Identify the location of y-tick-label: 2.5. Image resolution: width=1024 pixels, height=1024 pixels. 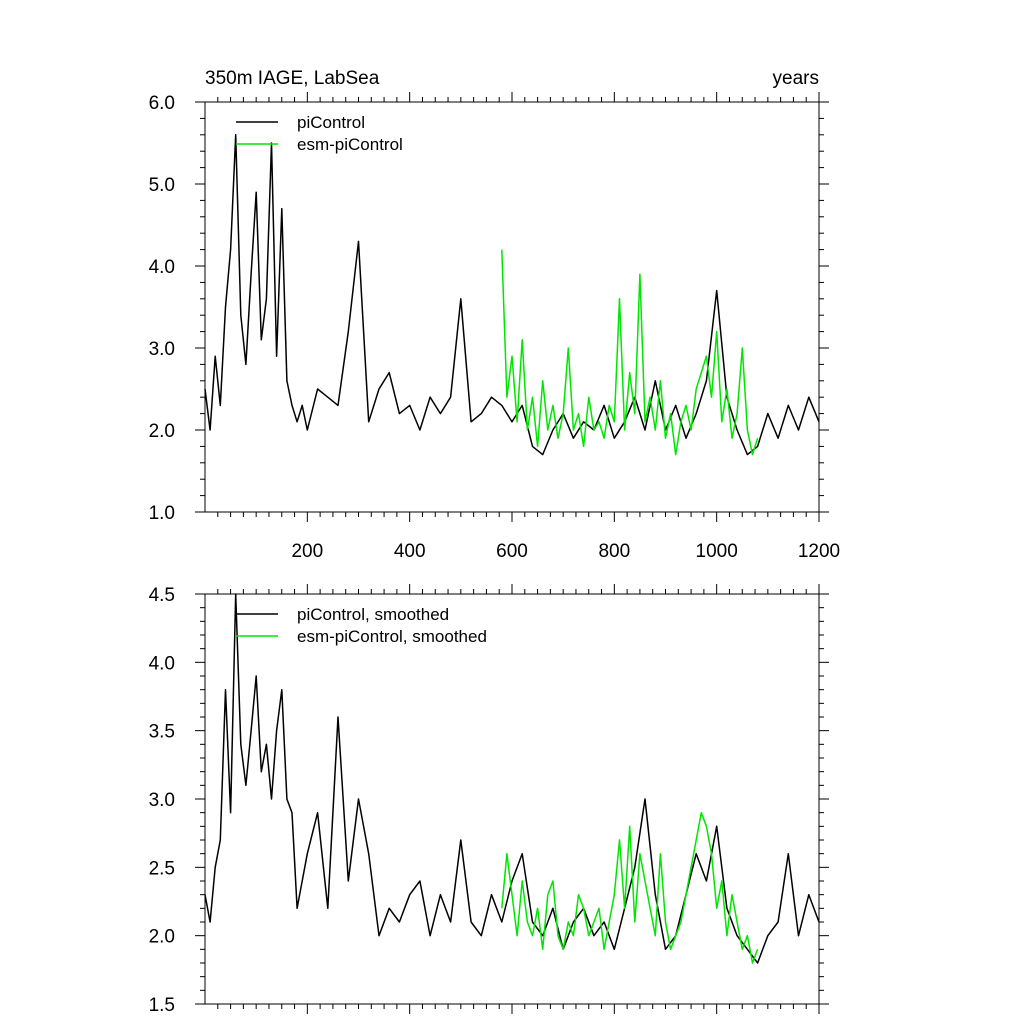
(162, 868).